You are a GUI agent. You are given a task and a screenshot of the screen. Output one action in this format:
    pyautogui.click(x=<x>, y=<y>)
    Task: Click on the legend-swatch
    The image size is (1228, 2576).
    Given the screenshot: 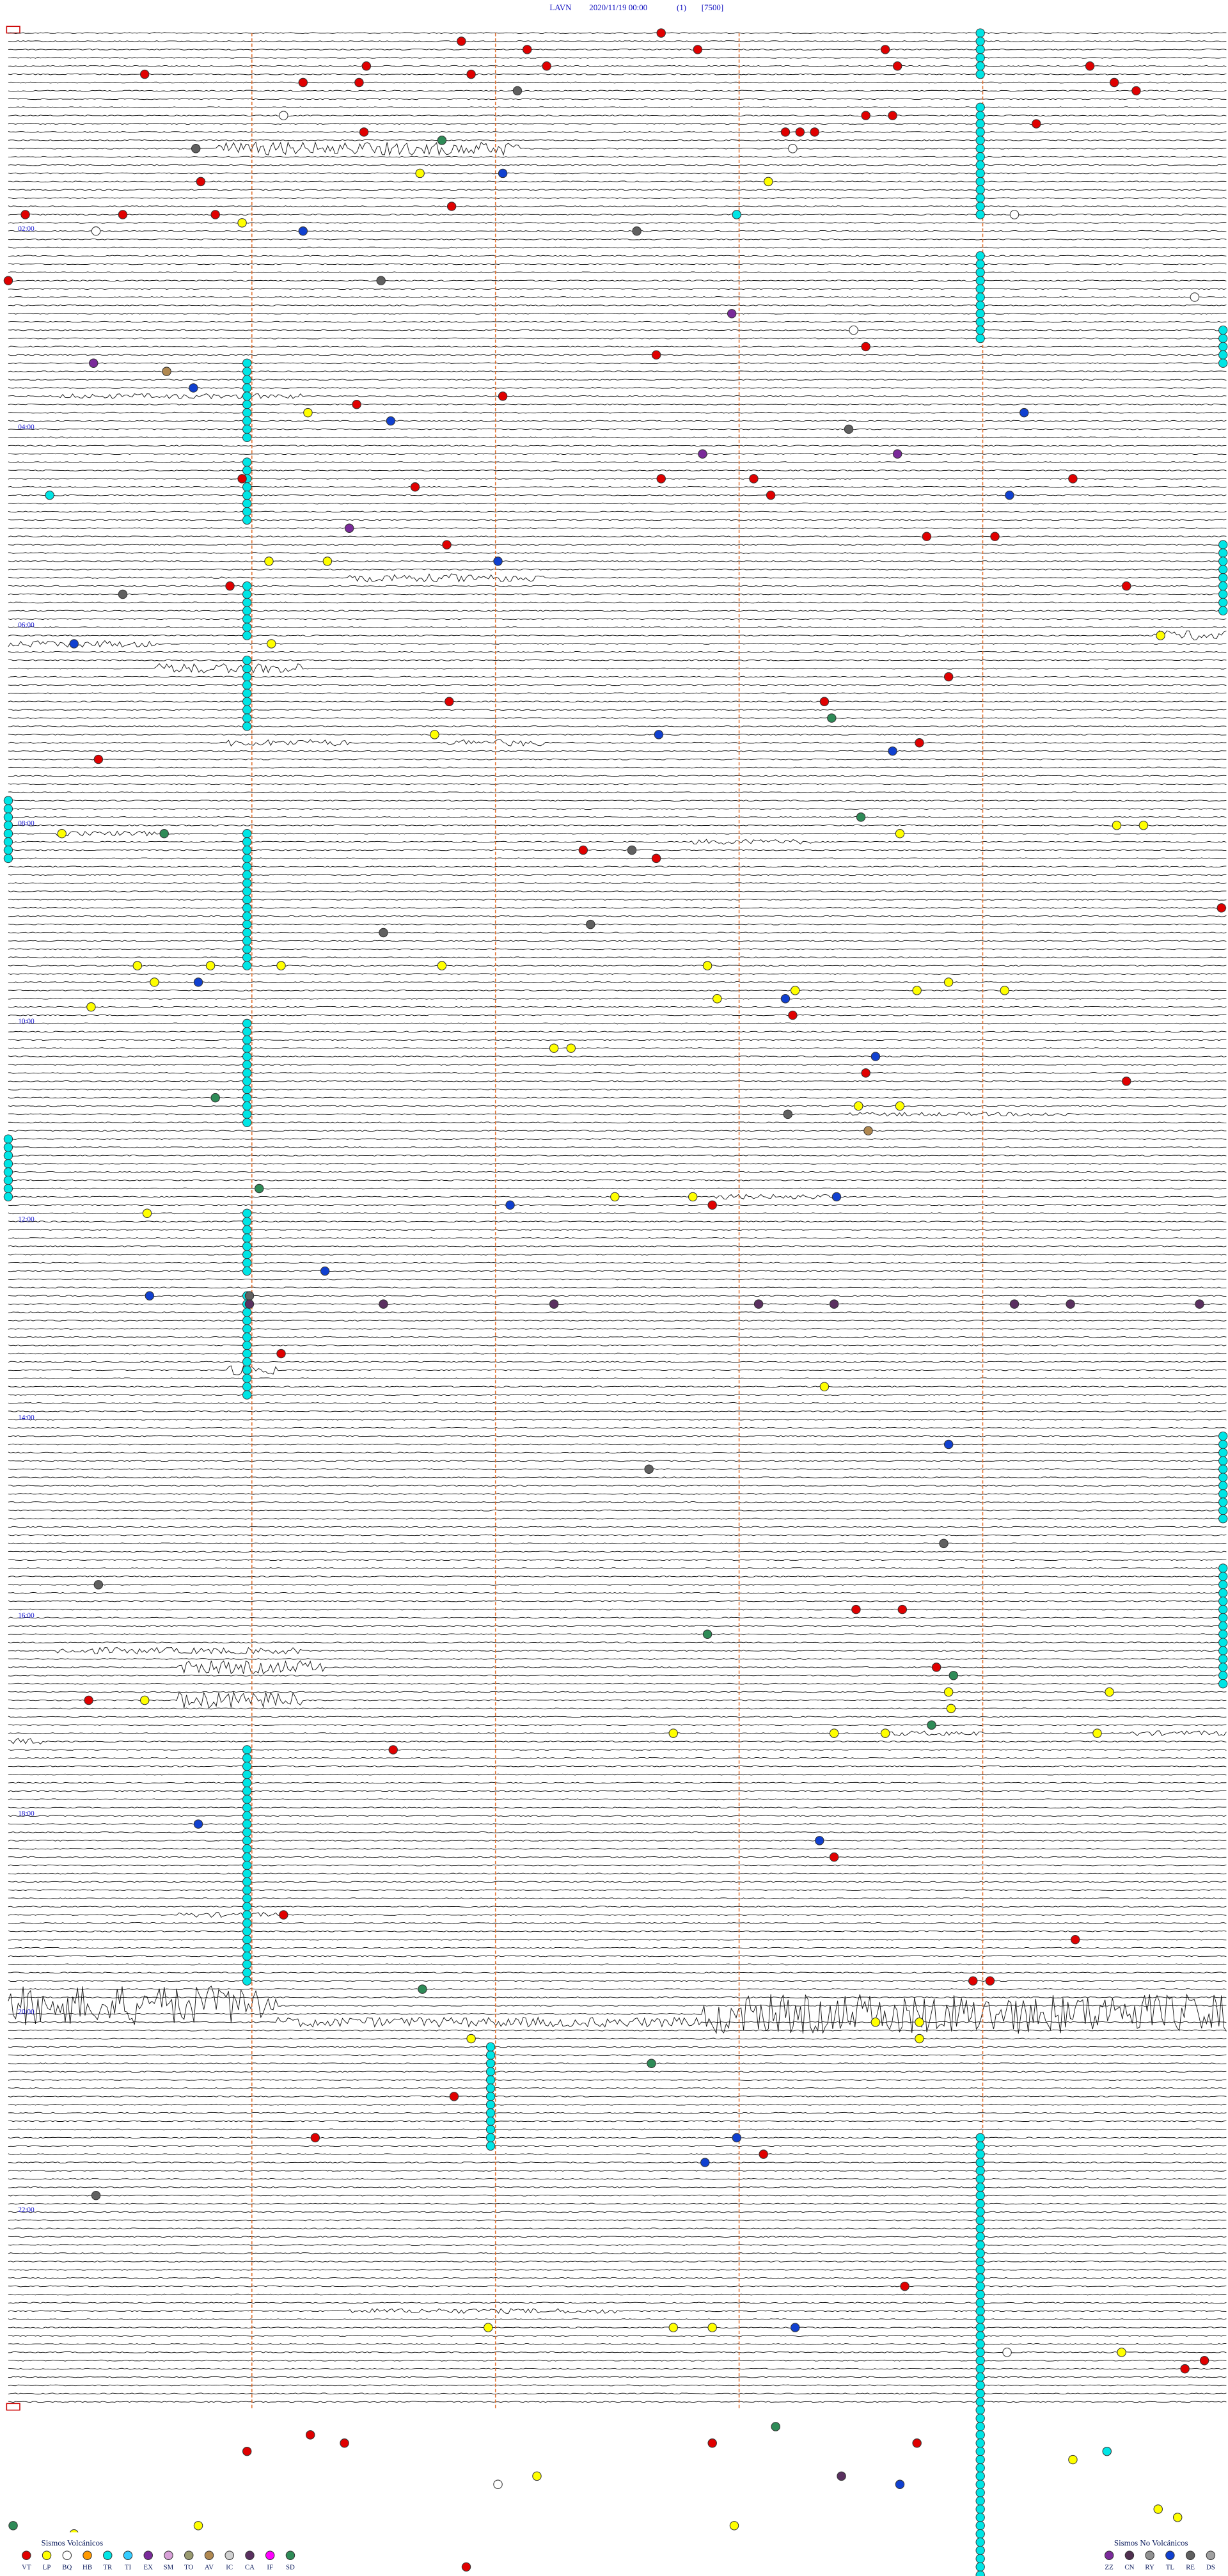 What is the action you would take?
    pyautogui.click(x=1149, y=2555)
    